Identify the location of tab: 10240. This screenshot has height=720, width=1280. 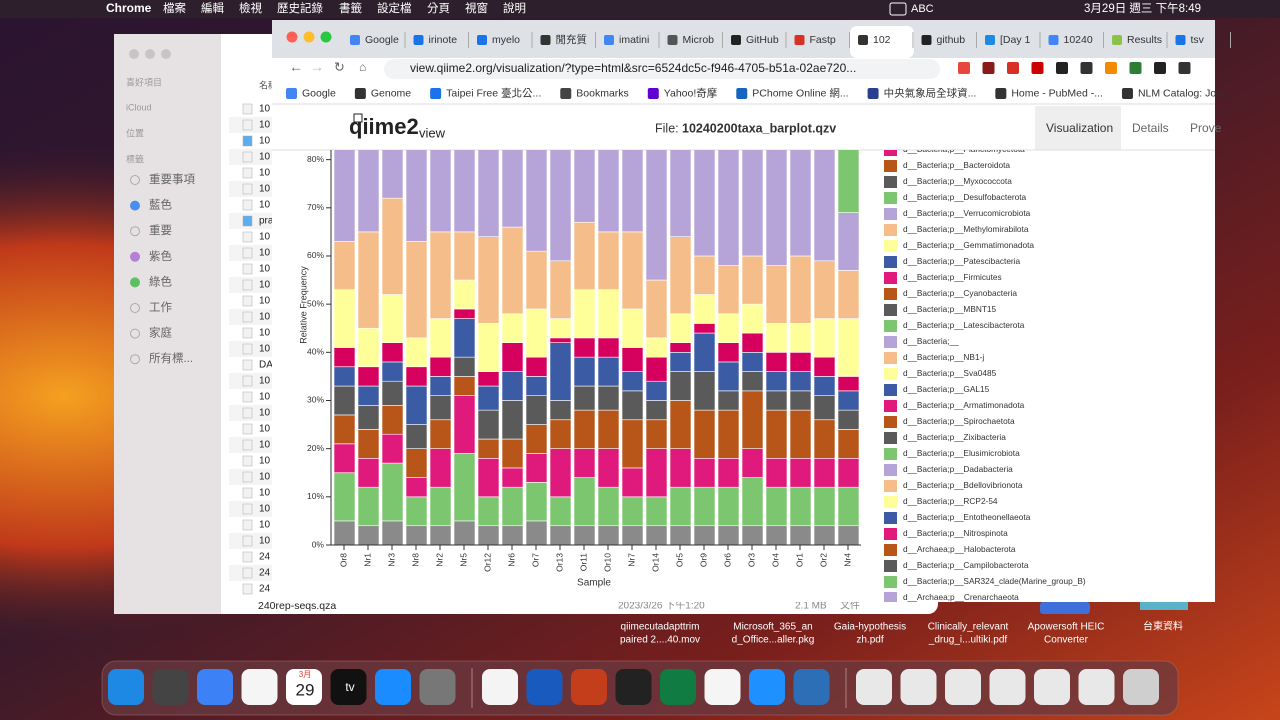
(1078, 40).